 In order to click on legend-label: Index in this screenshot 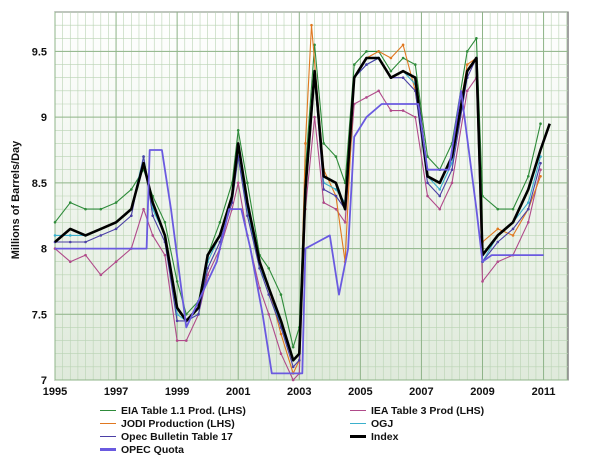, I will do `click(385, 436)`.